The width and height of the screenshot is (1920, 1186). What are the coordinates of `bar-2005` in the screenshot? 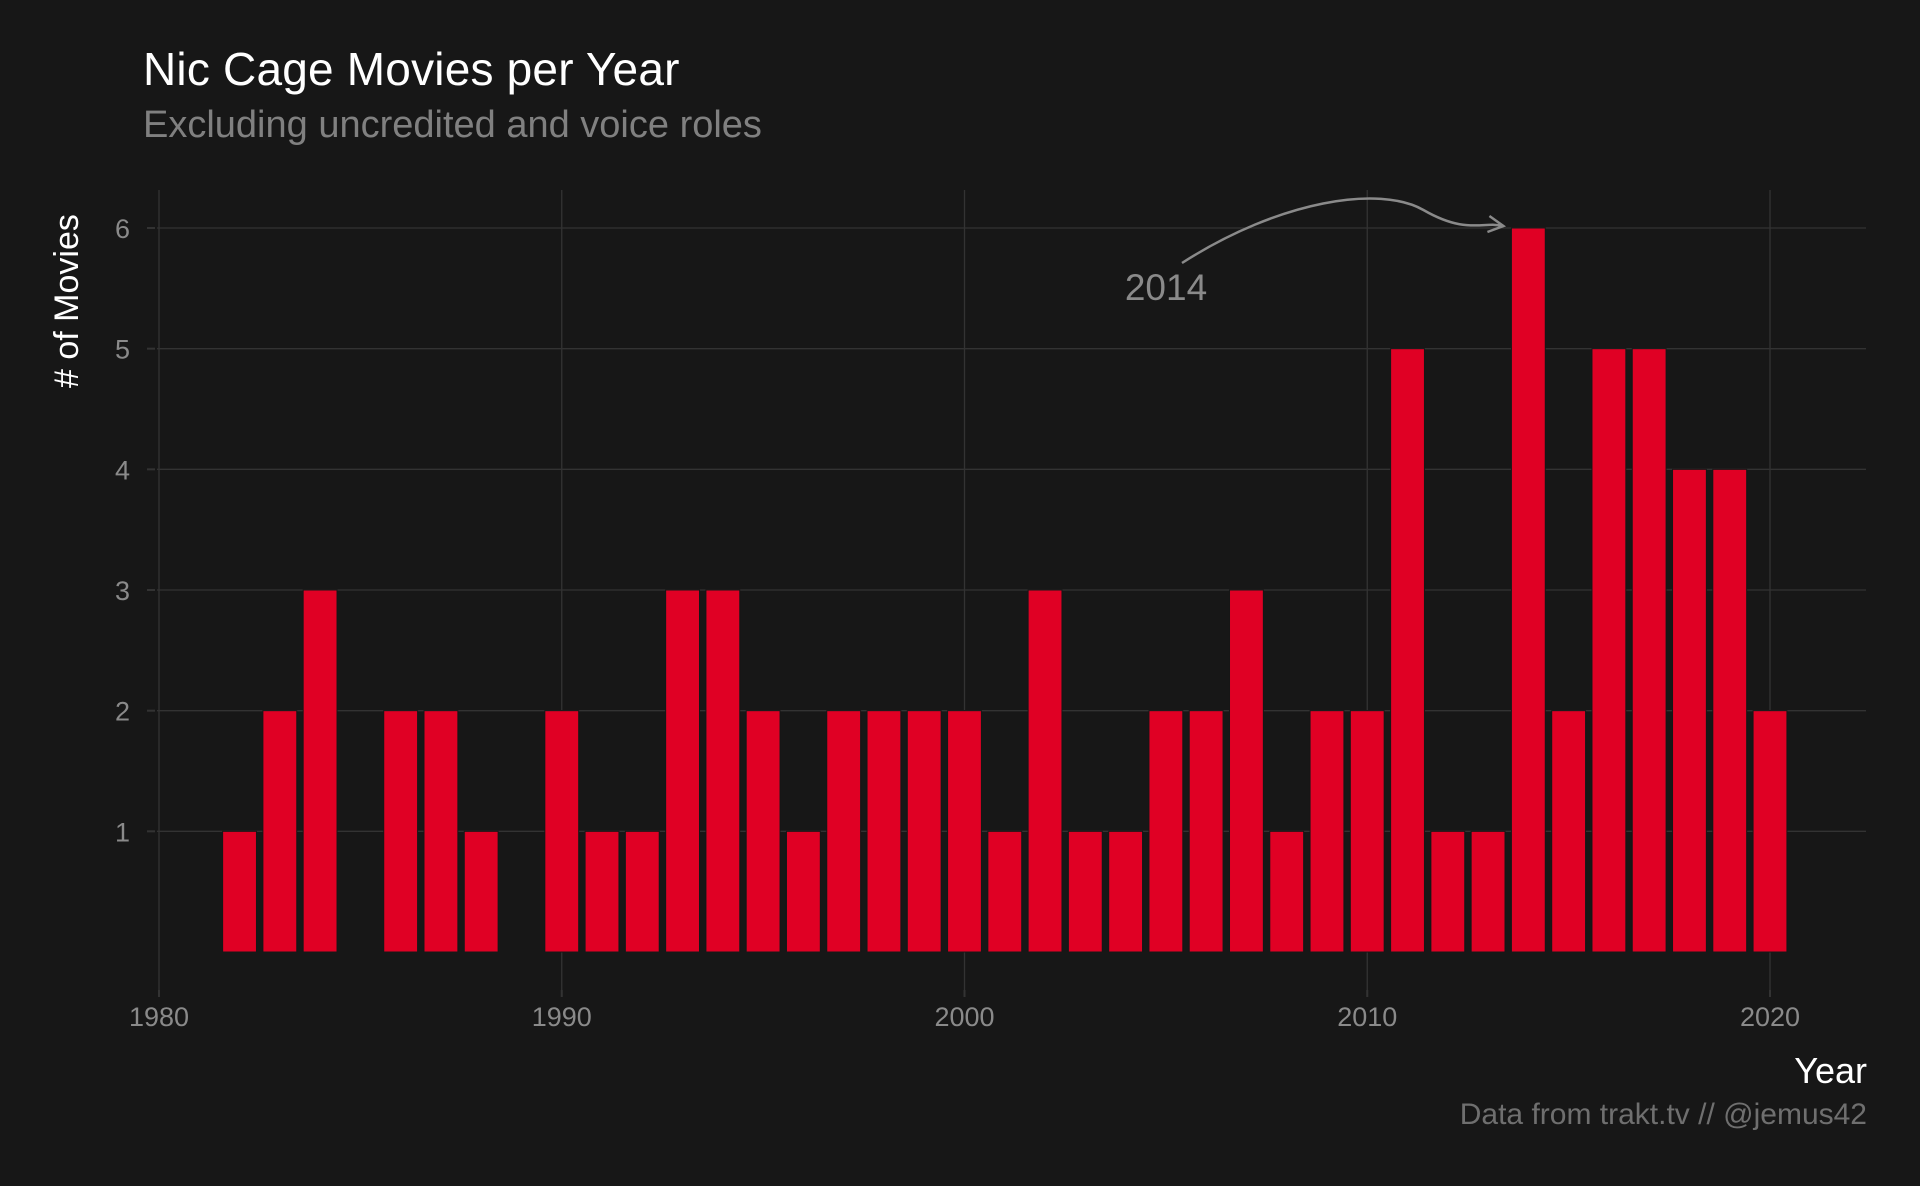 It's located at (1166, 831).